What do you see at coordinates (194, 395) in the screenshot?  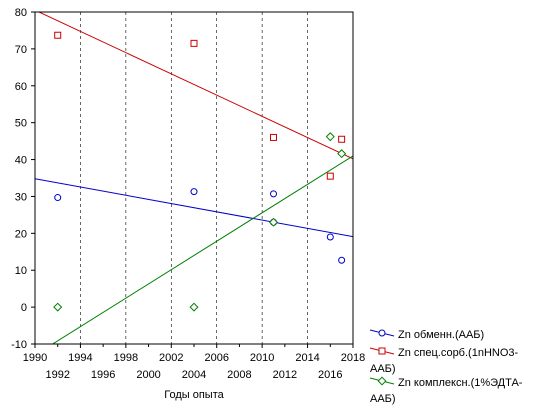 I see `x-axis-title: Годы опыта` at bounding box center [194, 395].